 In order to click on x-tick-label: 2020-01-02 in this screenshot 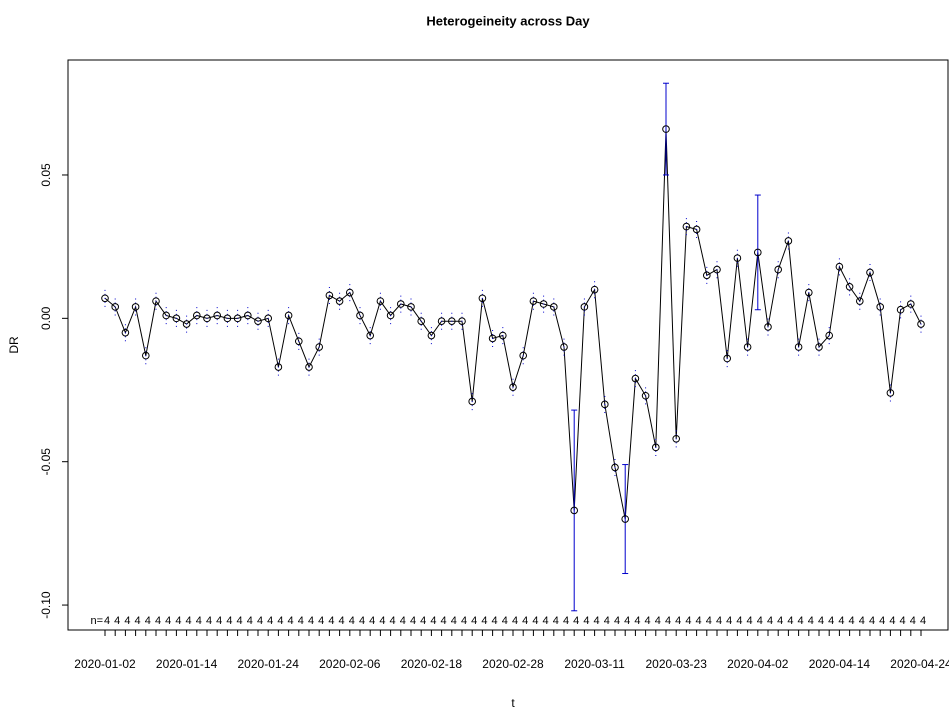, I will do `click(105, 664)`.